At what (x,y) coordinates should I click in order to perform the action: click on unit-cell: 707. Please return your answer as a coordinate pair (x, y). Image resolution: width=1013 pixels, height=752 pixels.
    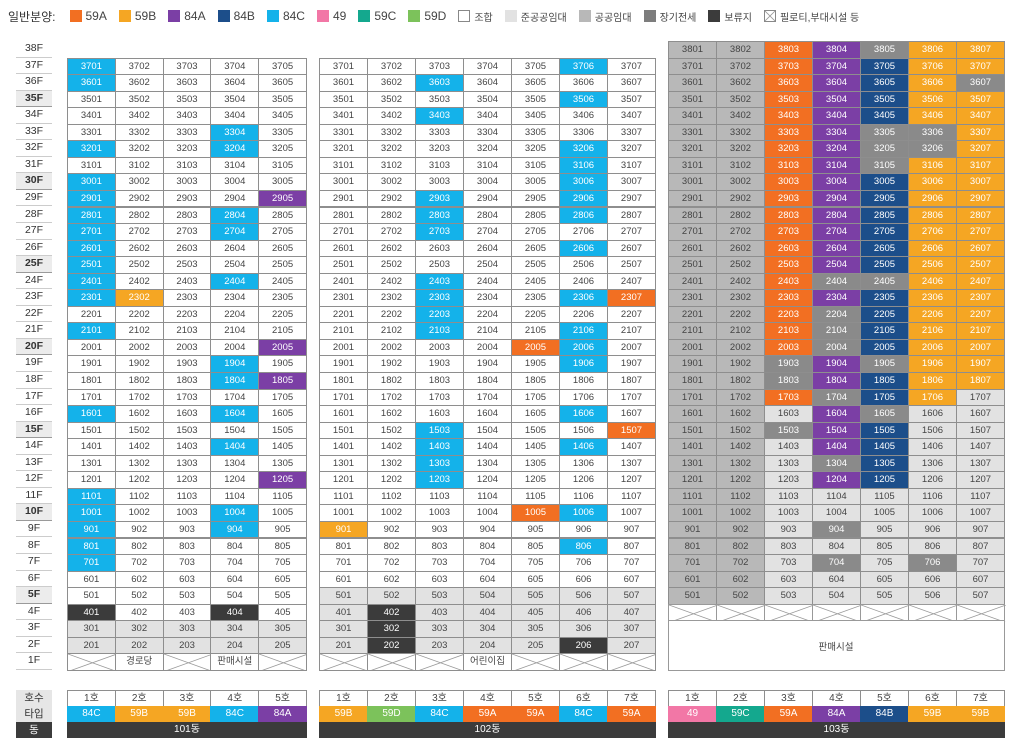
    Looking at the image, I should click on (980, 563).